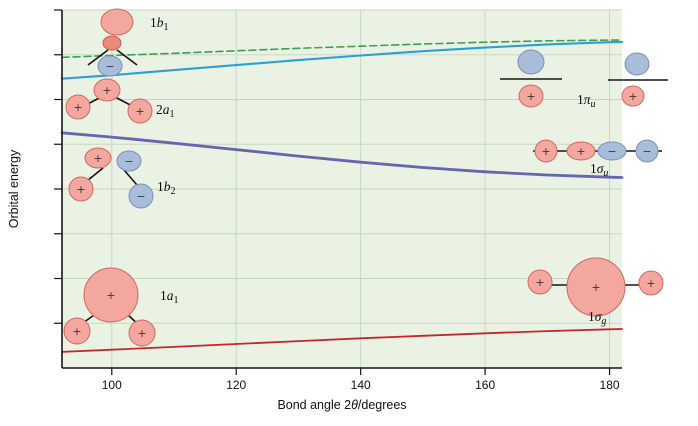 The image size is (698, 426). Describe the element at coordinates (166, 188) in the screenshot. I see `orbital-label-1b2: 1b2` at that location.